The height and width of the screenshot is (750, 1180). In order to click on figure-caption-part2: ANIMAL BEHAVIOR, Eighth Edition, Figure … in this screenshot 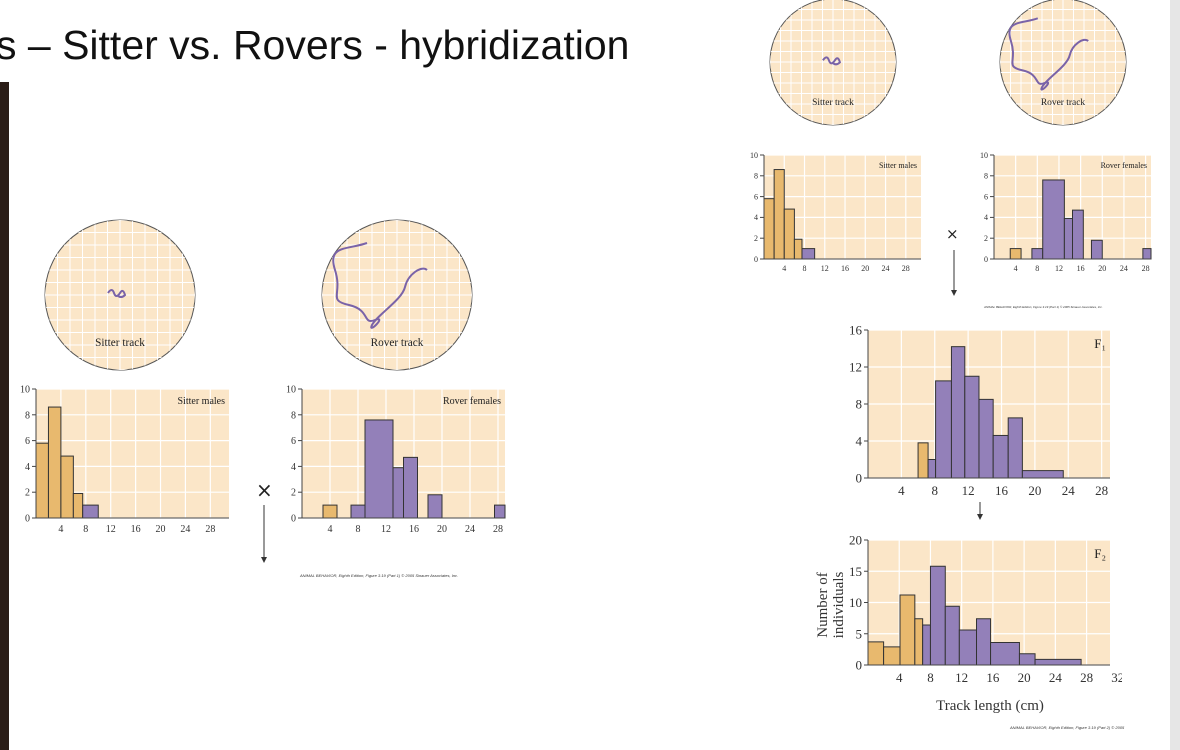, I will do `click(1067, 727)`.